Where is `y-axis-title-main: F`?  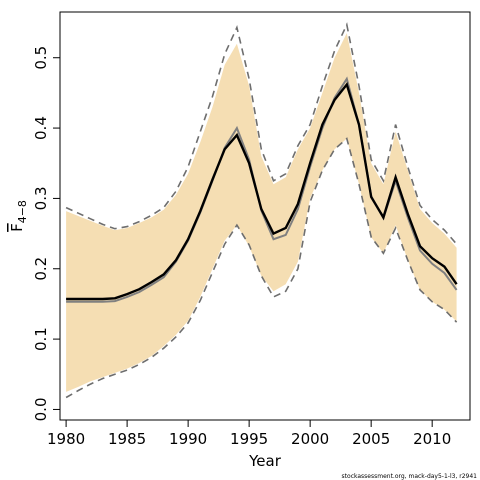 y-axis-title-main: F is located at coordinates (17, 227).